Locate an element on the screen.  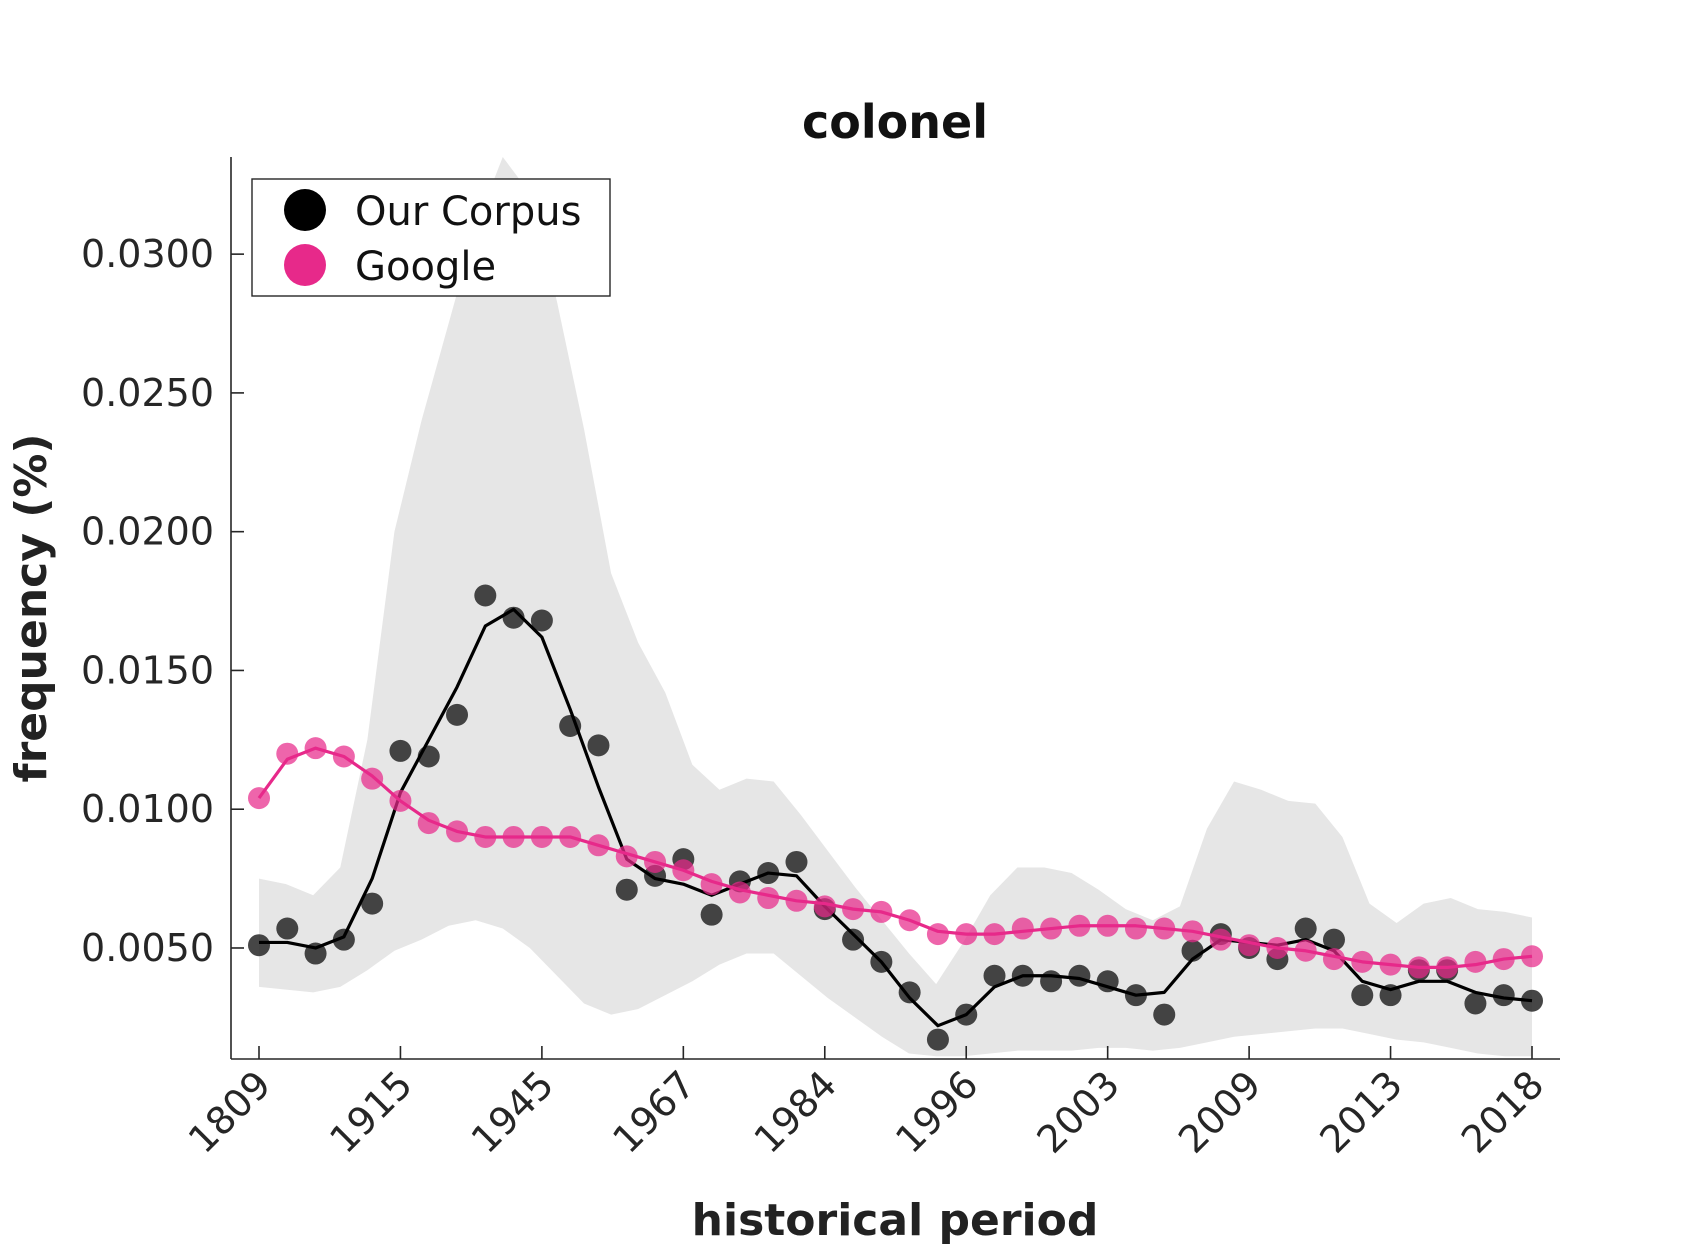
y-tick-label: 0.0050 is located at coordinates (147, 948).